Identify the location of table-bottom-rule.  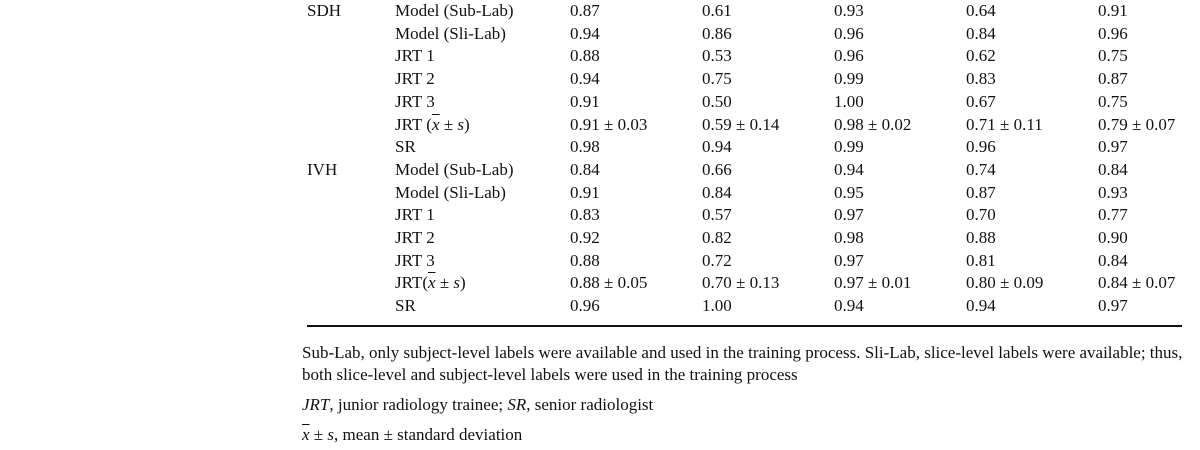
(744, 326).